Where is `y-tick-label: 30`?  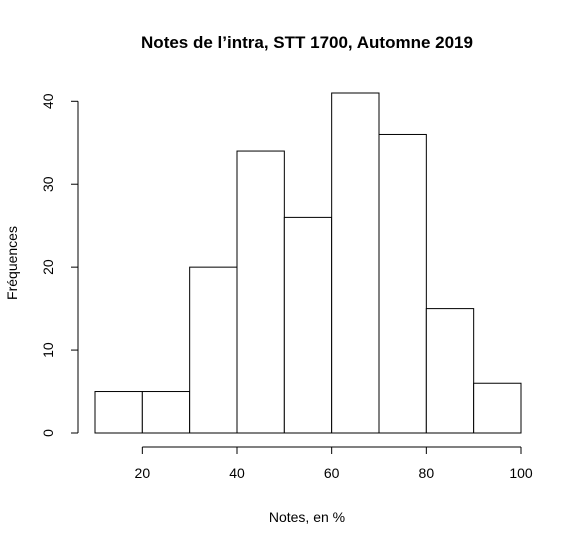 y-tick-label: 30 is located at coordinates (48, 184).